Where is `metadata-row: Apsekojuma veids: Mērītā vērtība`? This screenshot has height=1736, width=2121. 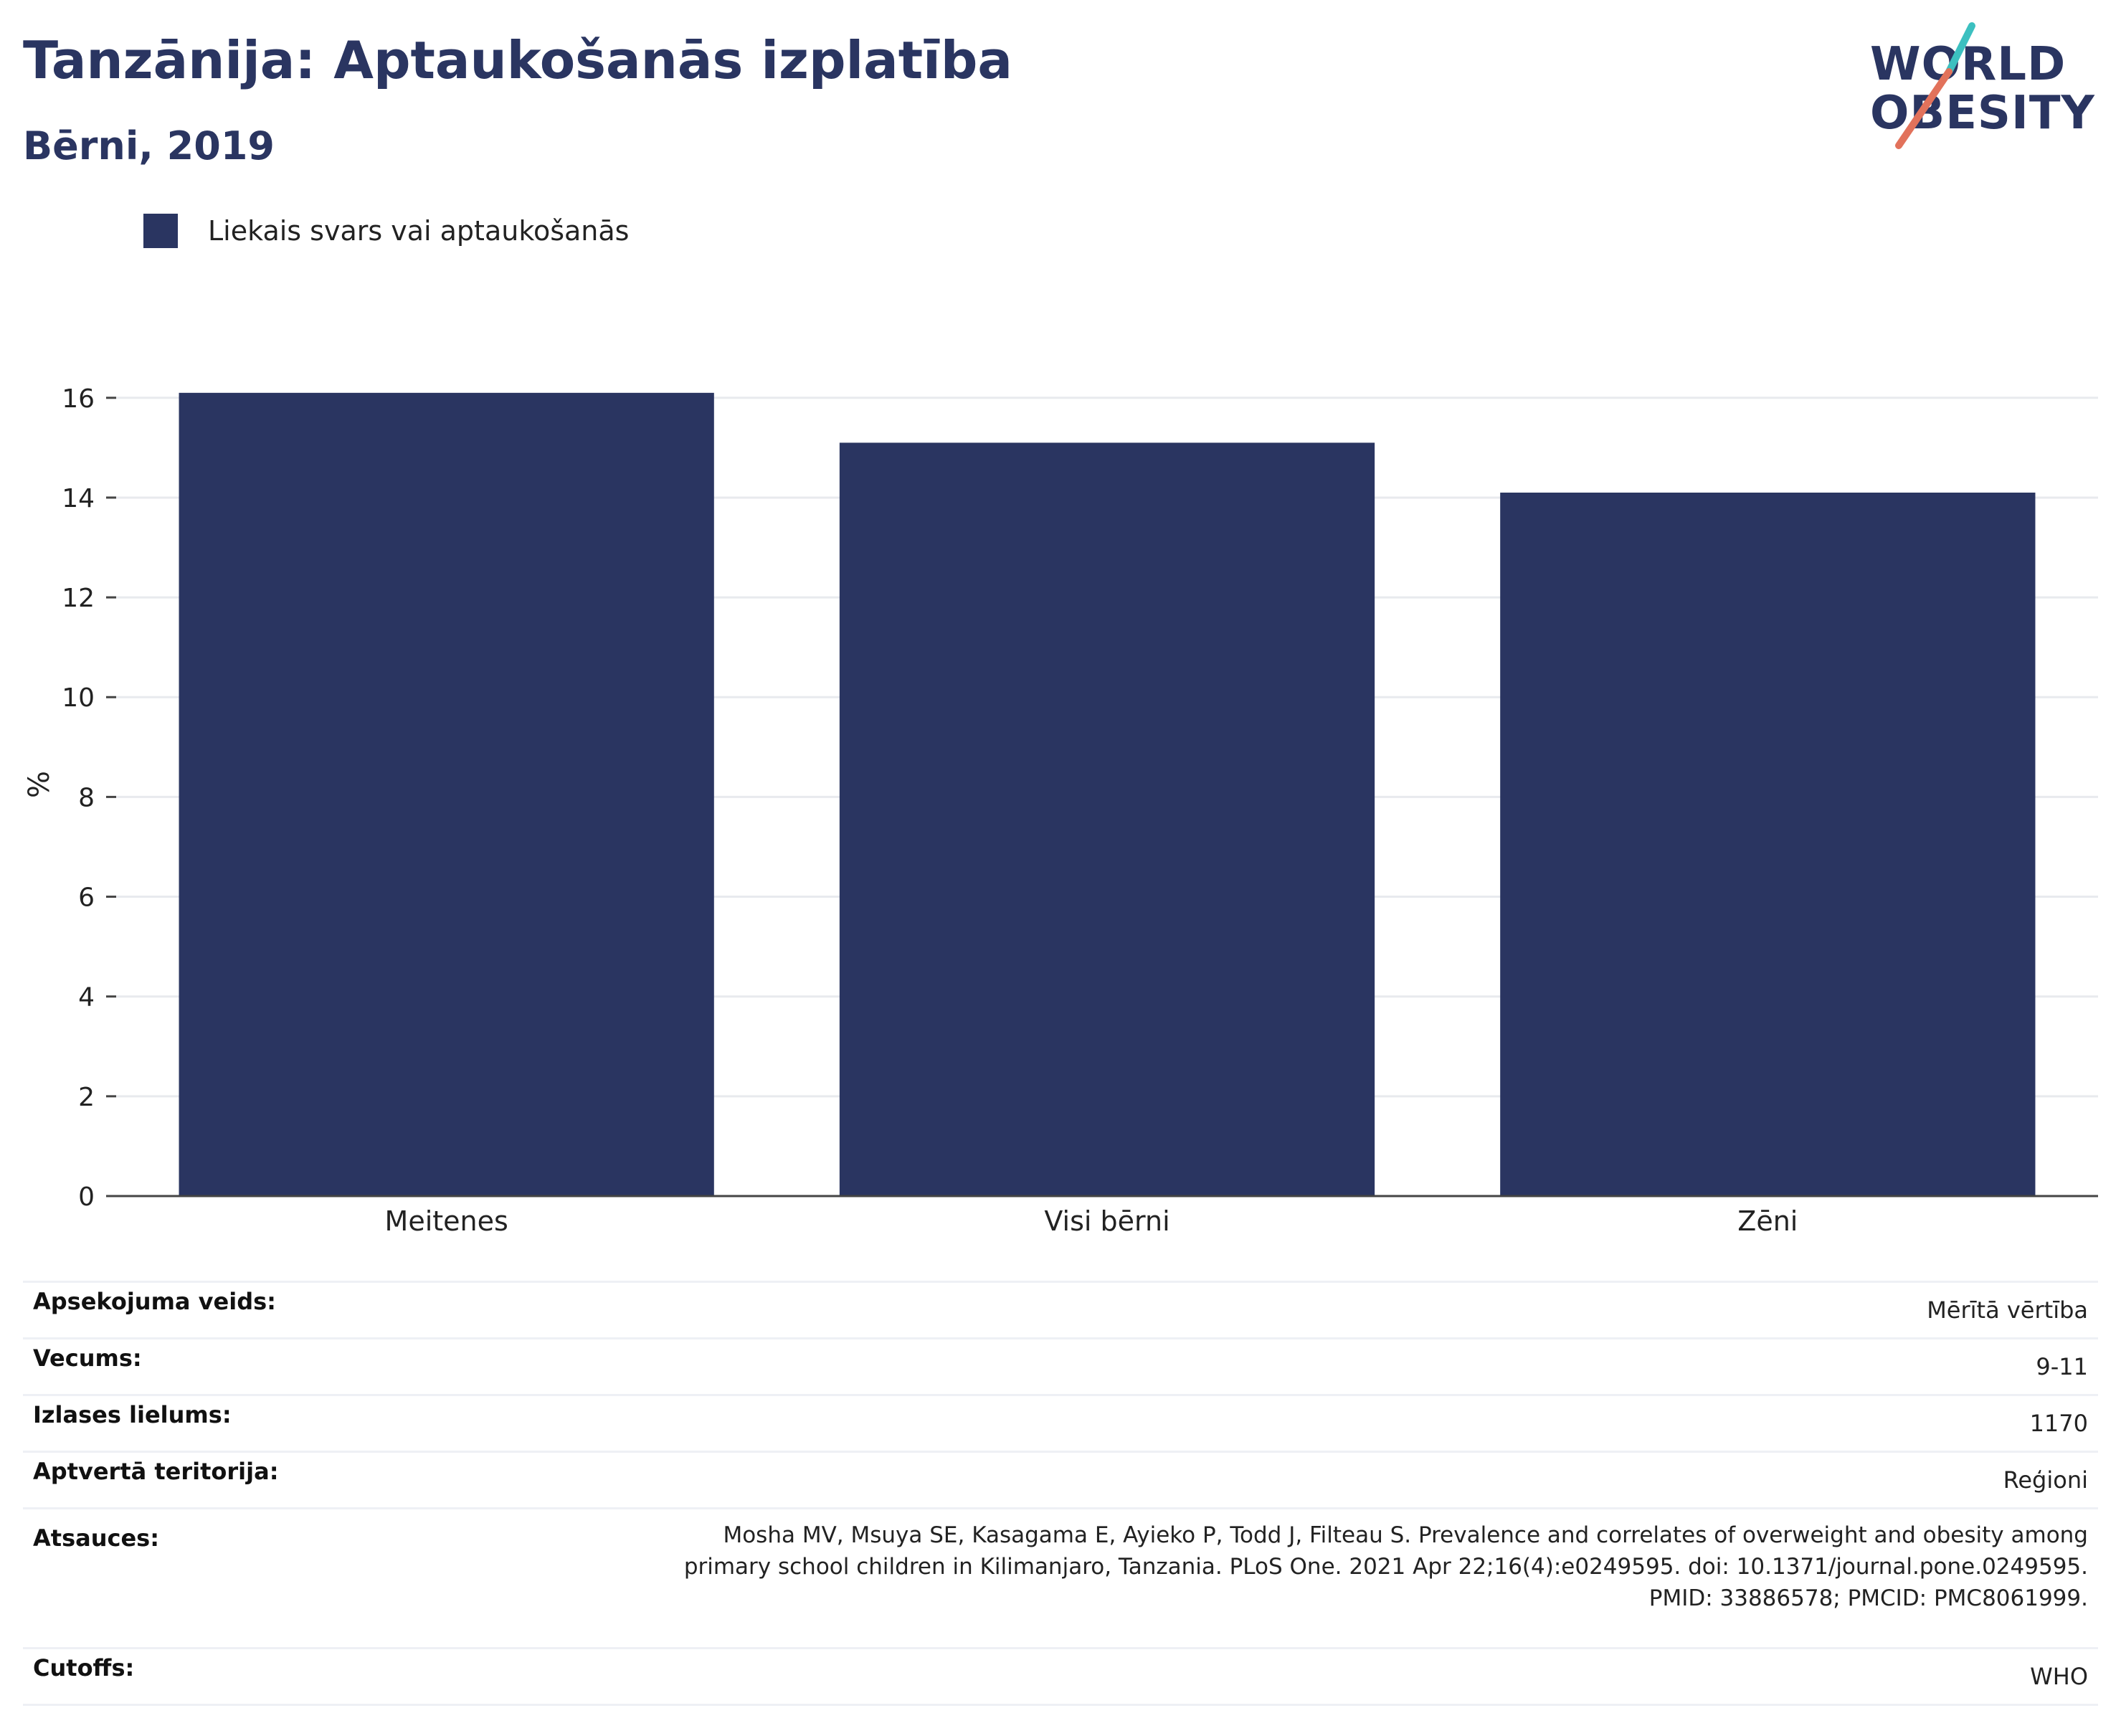 metadata-row: Apsekojuma veids: Mērītā vērtība is located at coordinates (1060, 1310).